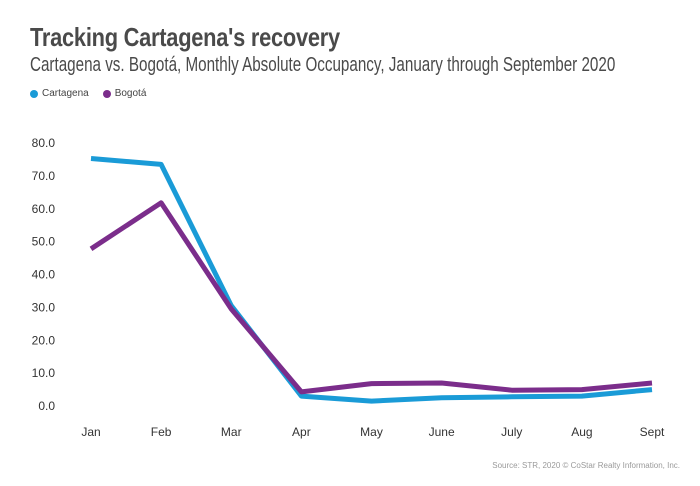  I want to click on y-tick-label: 30.0, so click(44, 307).